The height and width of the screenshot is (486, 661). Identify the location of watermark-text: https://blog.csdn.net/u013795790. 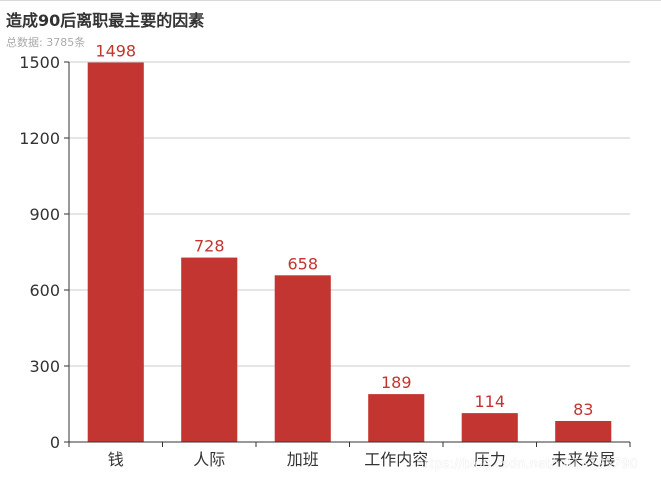
(527, 464).